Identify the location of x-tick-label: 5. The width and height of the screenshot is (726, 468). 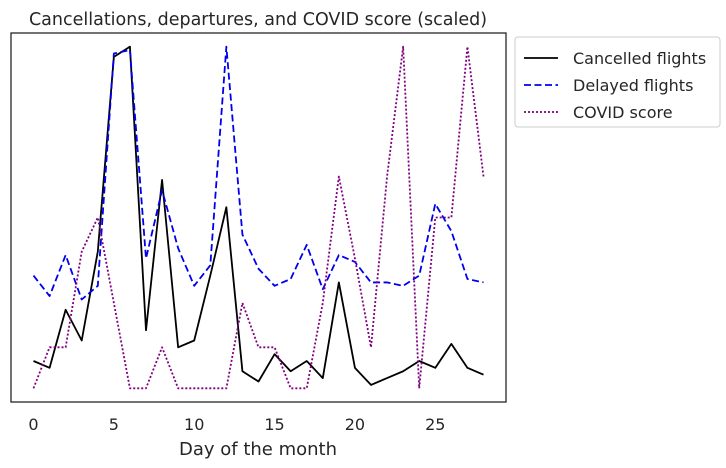
(114, 424).